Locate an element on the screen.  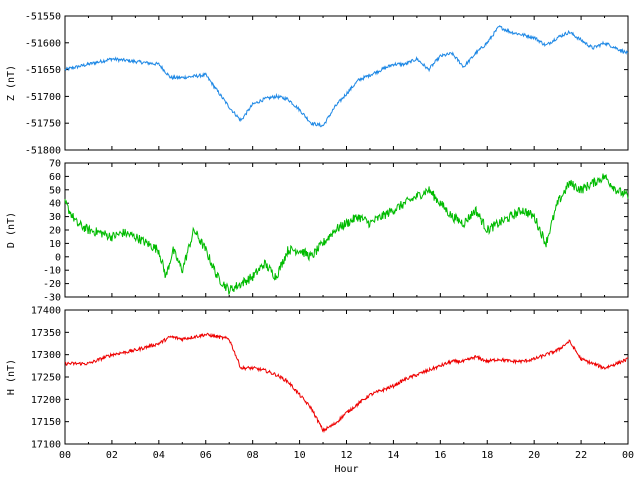
x-tick-label: 18 is located at coordinates (487, 455).